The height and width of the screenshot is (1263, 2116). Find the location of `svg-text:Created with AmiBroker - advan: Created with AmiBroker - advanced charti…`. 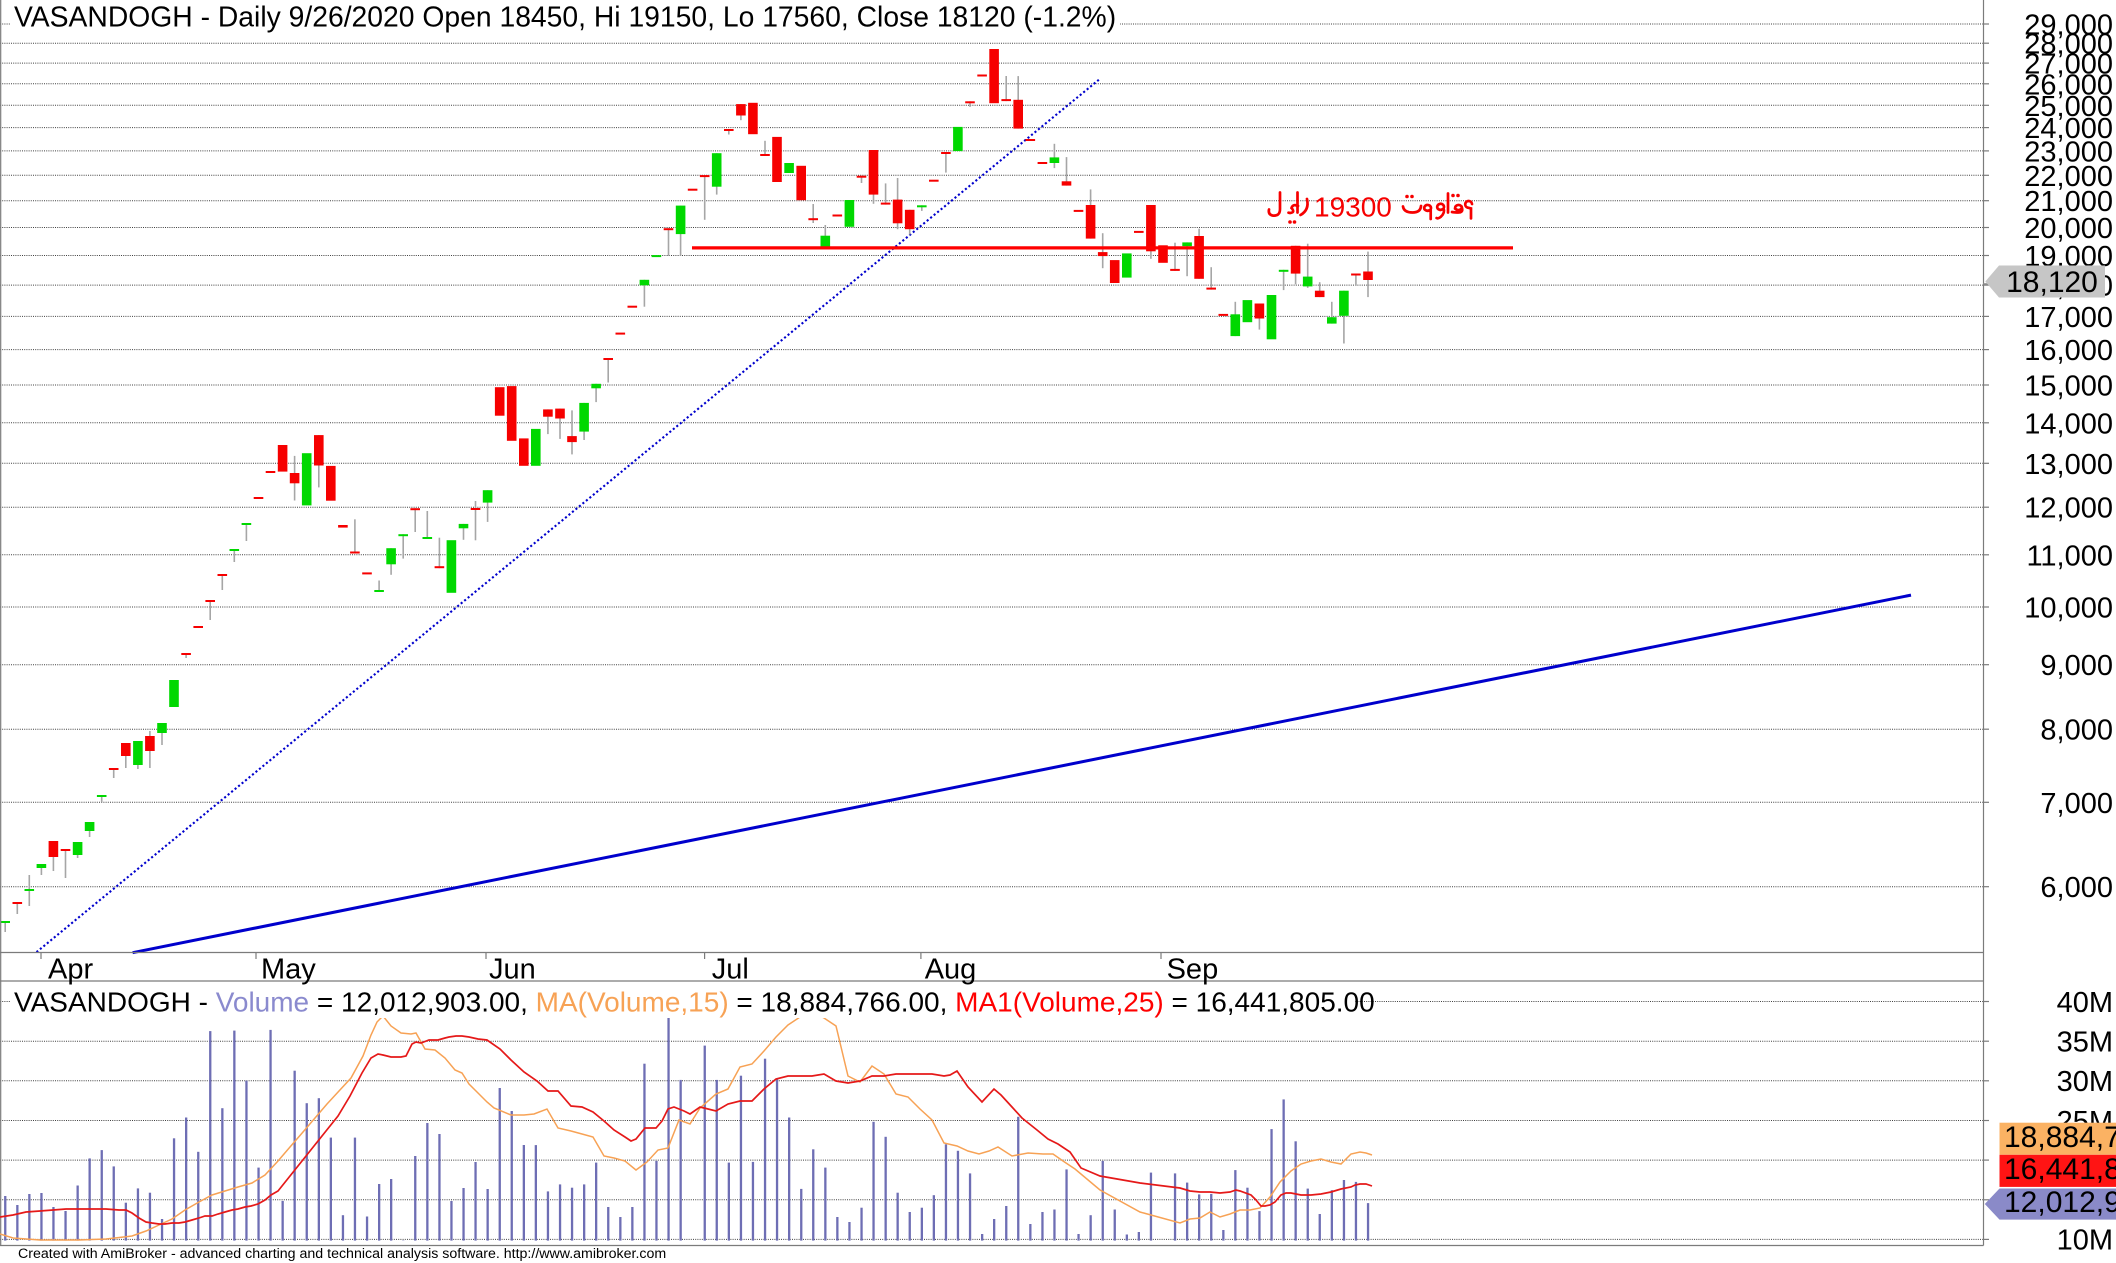

svg-text:Created with AmiBroker - advan: Created with AmiBroker - advanced charti… is located at coordinates (342, 1254).